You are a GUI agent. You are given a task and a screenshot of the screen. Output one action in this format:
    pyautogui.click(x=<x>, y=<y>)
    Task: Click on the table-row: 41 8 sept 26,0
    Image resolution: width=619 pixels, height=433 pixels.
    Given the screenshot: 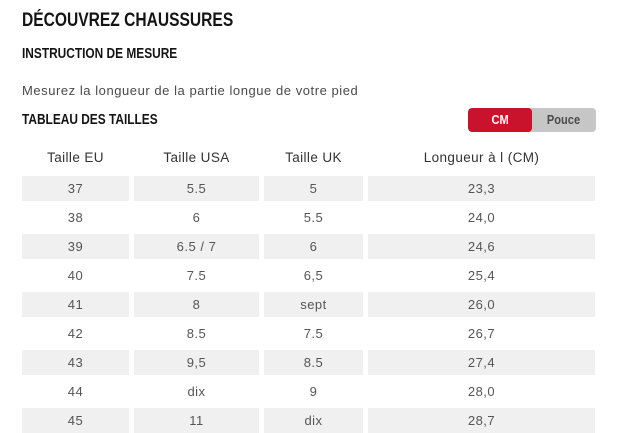 What is the action you would take?
    pyautogui.click(x=309, y=304)
    